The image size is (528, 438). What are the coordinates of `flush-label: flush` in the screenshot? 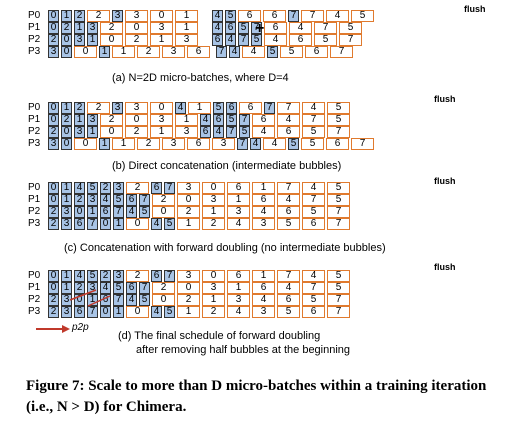 It's located at (475, 9).